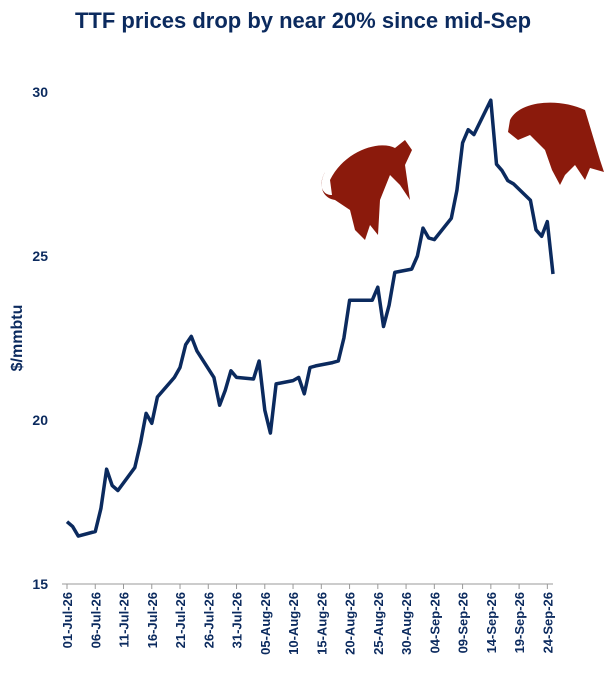  What do you see at coordinates (519, 622) in the screenshot?
I see `x-tick-label: 19-Sep-26` at bounding box center [519, 622].